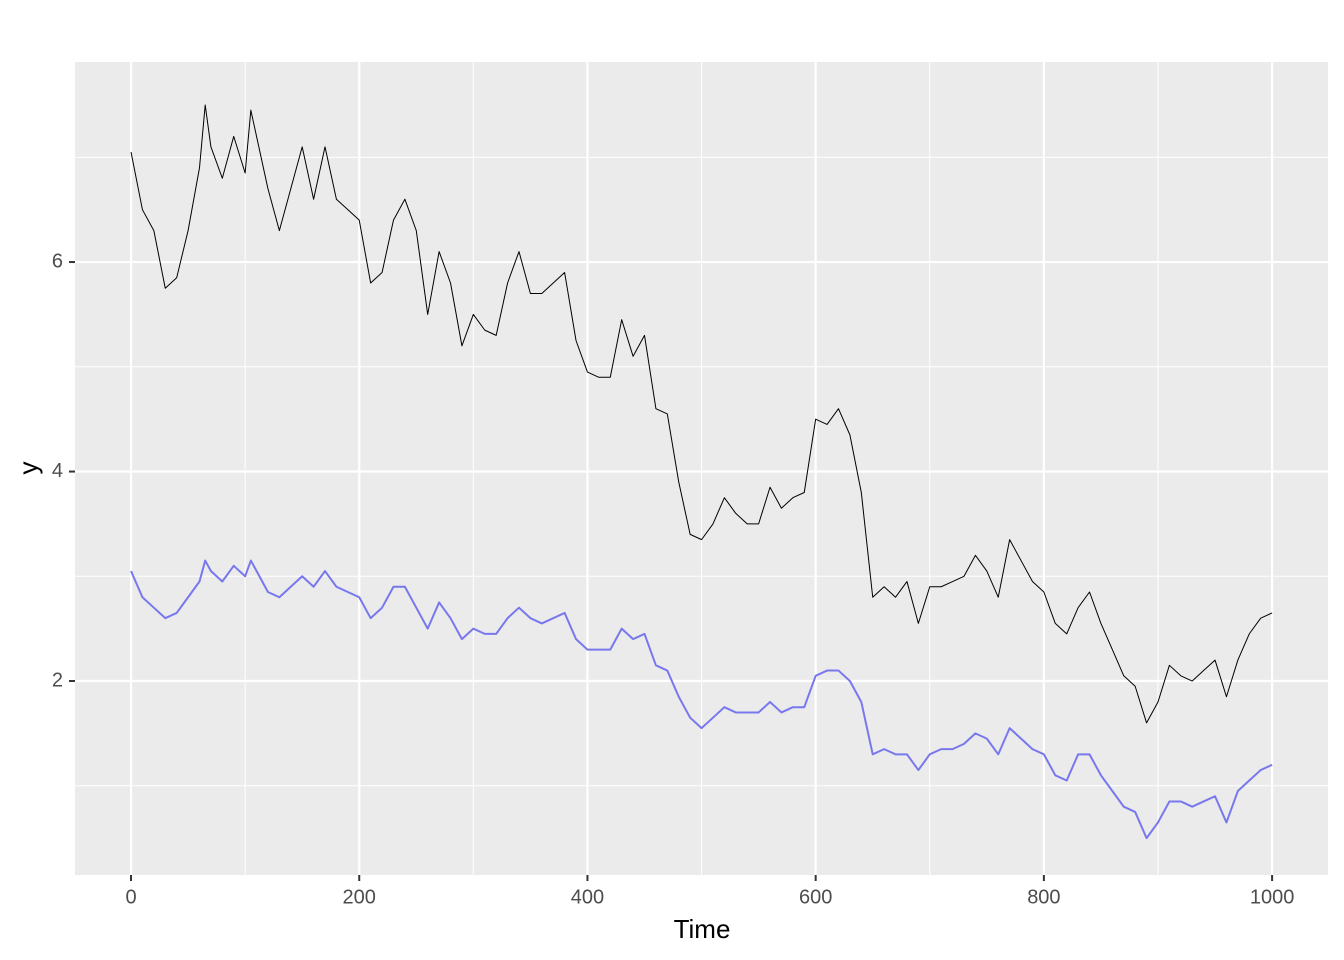 The width and height of the screenshot is (1344, 960). What do you see at coordinates (57, 471) in the screenshot?
I see `y-tick-label: 4` at bounding box center [57, 471].